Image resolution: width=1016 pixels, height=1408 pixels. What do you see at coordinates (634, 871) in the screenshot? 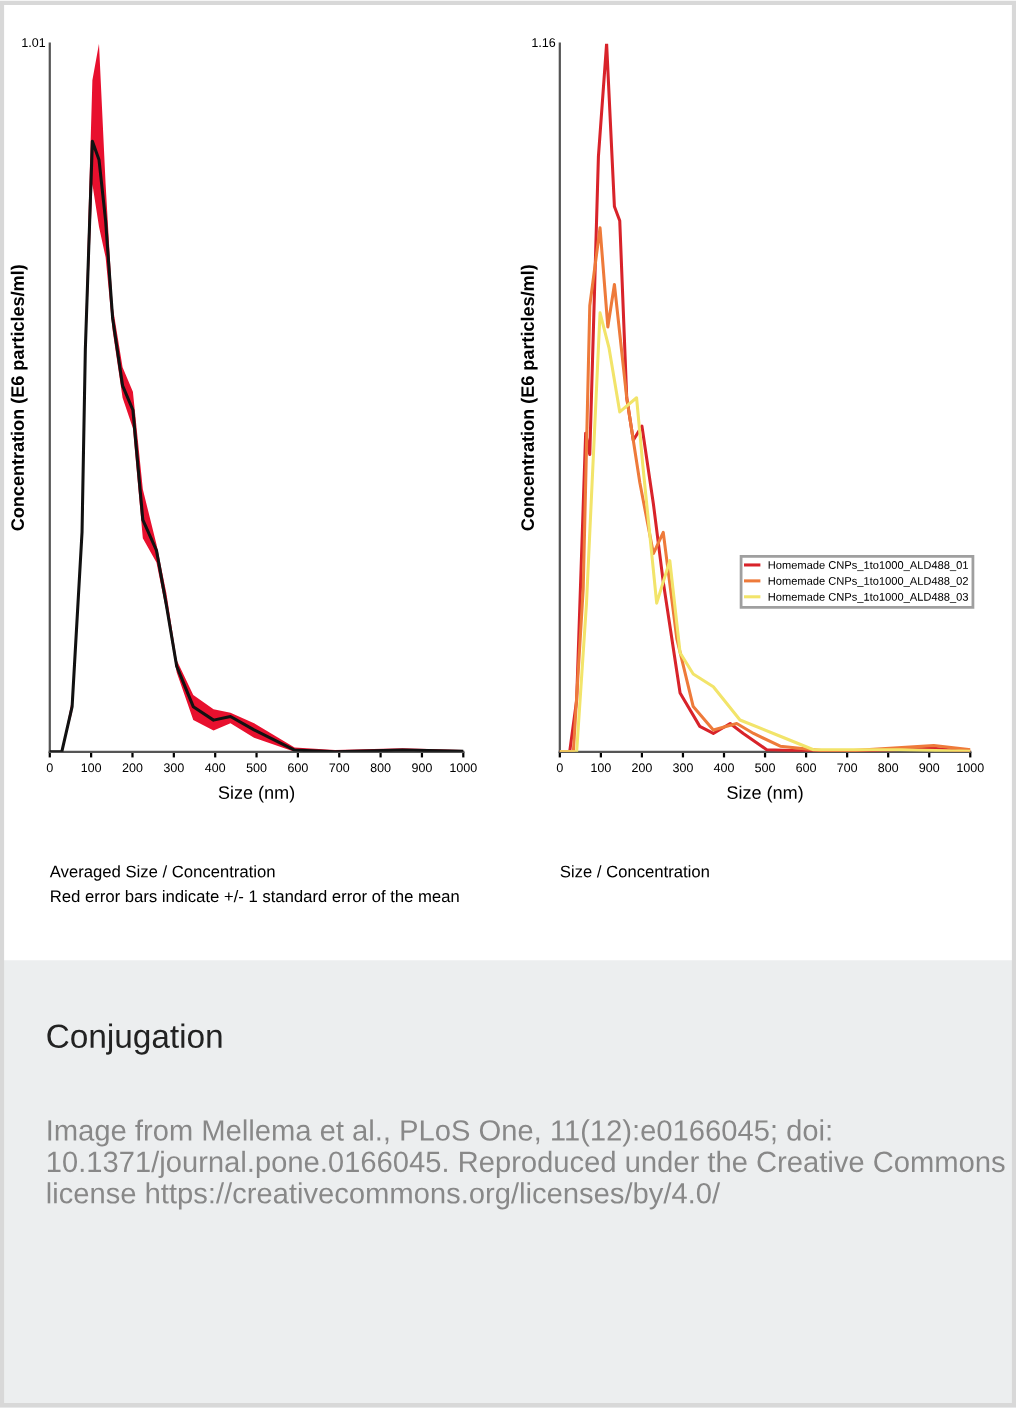
I see `text: Size / Concentration` at bounding box center [634, 871].